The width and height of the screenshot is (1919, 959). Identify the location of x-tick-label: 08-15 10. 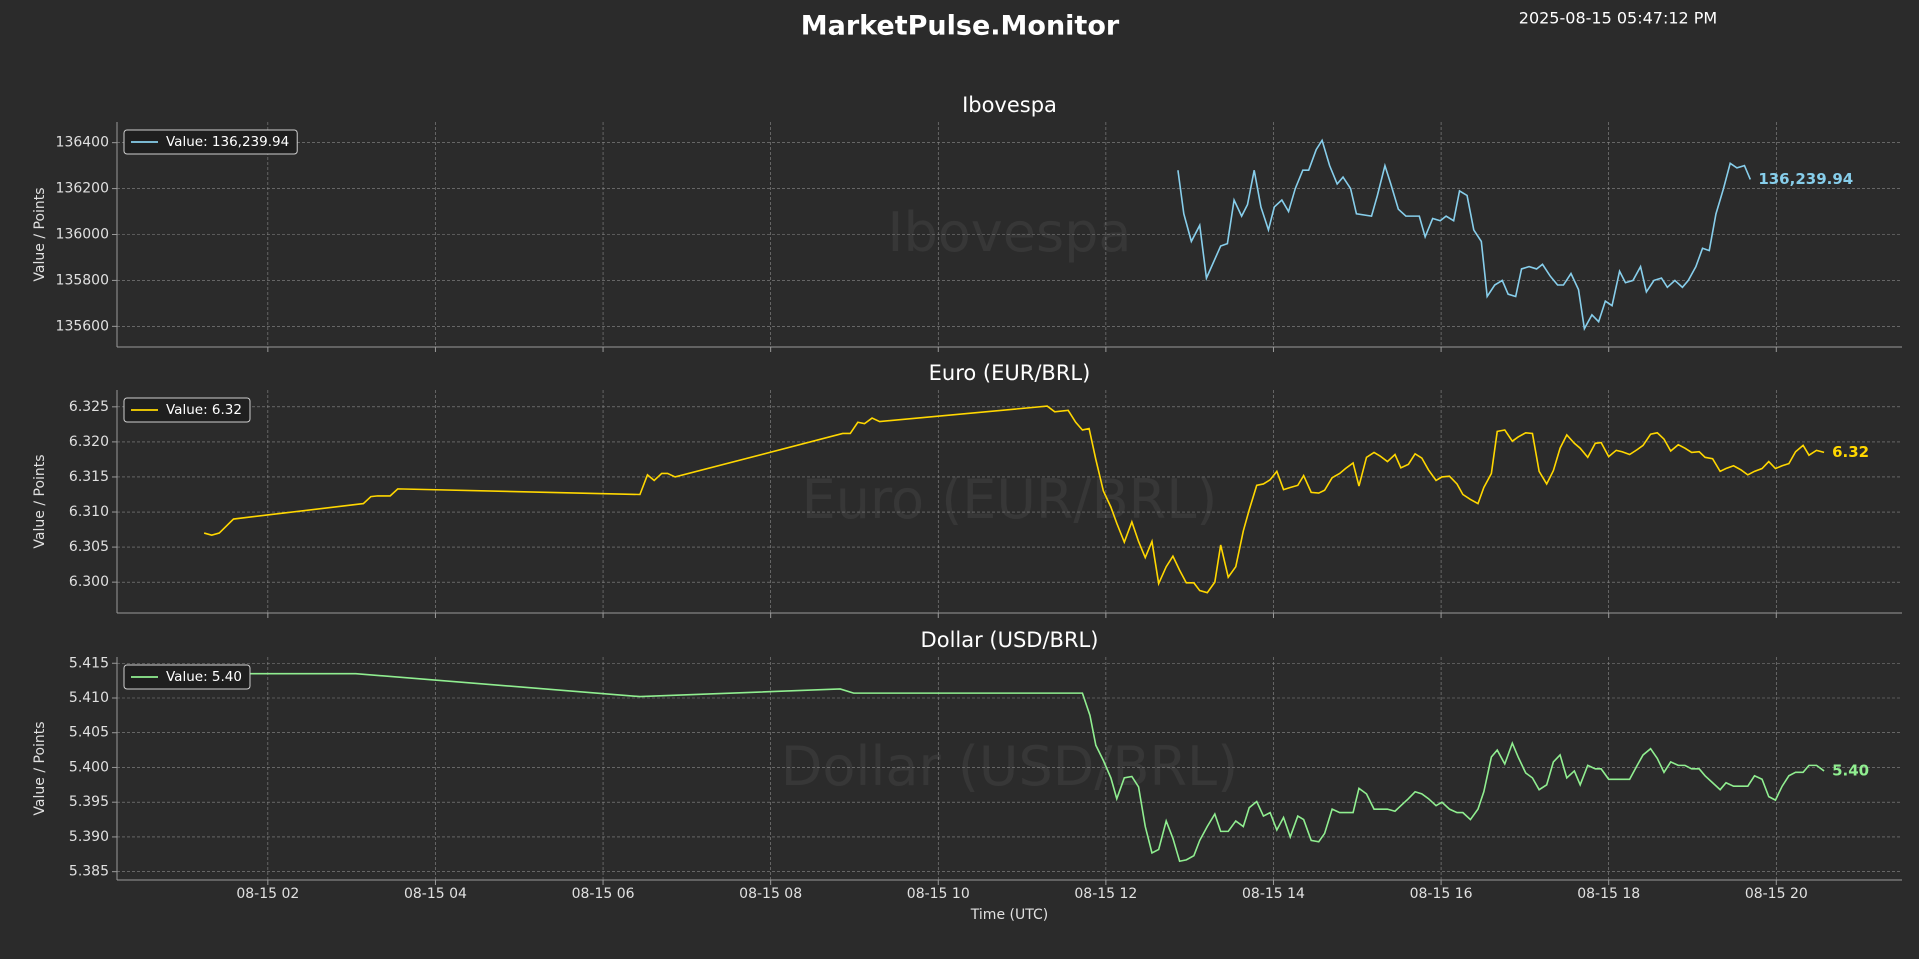
(938, 894).